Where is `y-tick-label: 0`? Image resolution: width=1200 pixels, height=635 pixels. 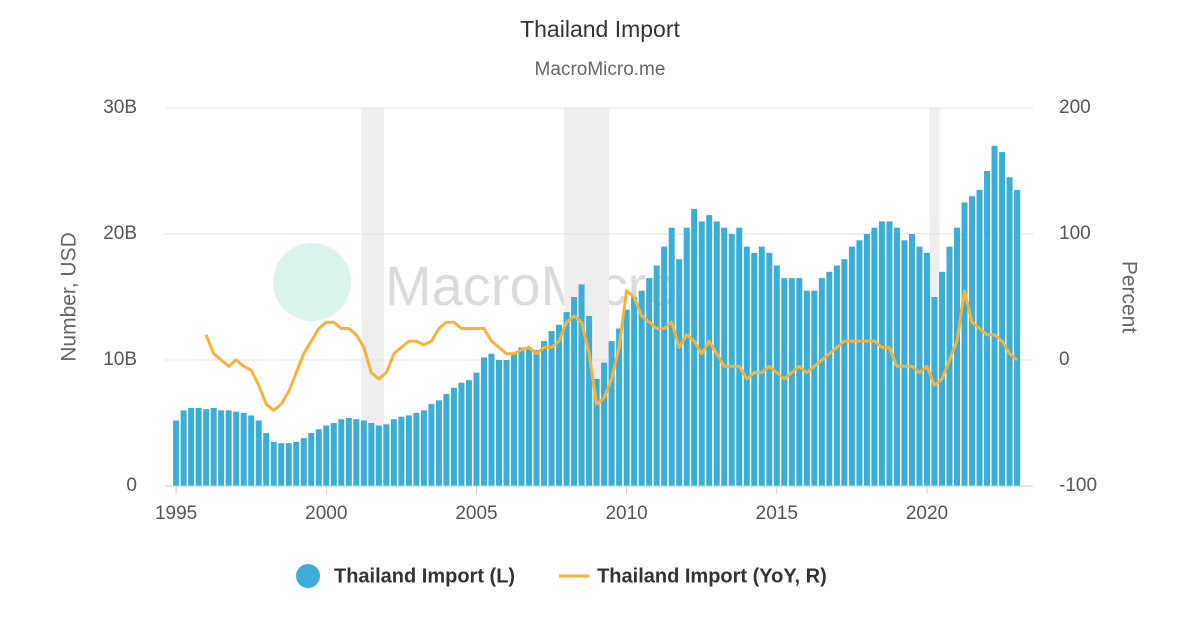 y-tick-label: 0 is located at coordinates (131, 485).